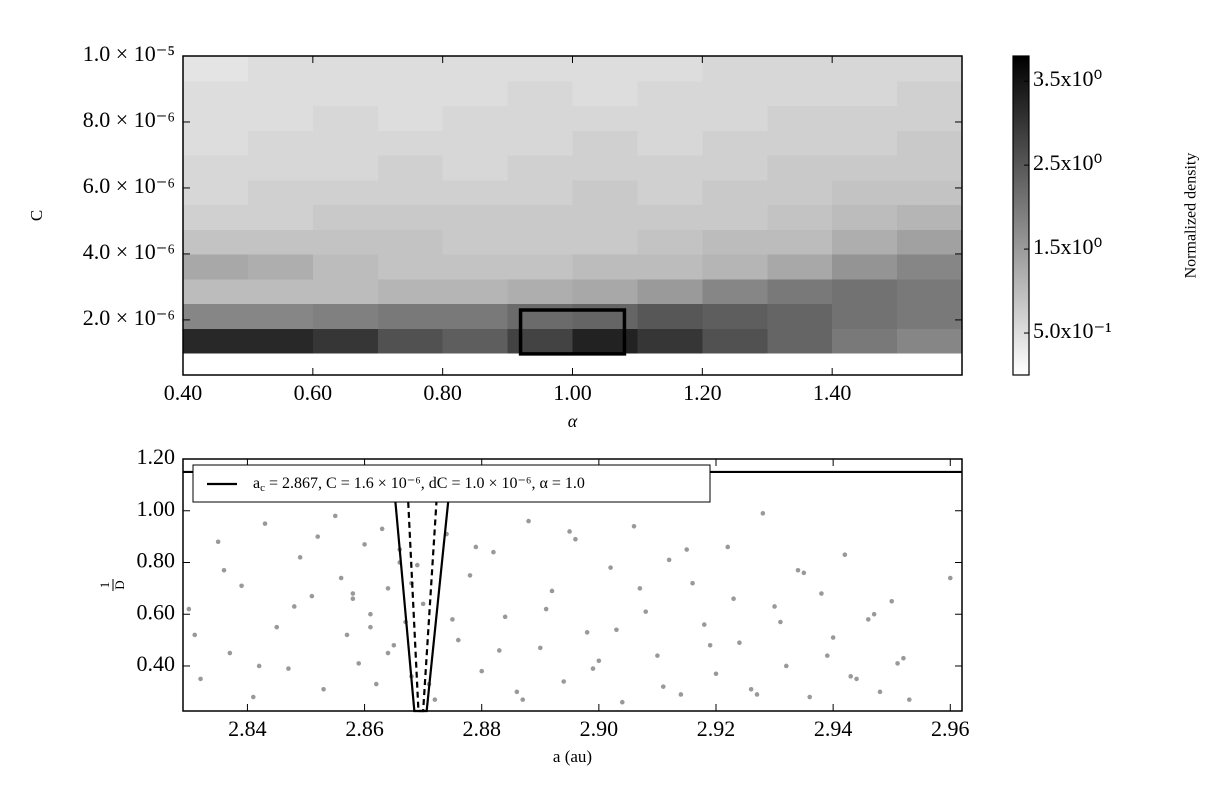 The height and width of the screenshot is (792, 1230). I want to click on x-tick-label: 0.80, so click(442, 392).